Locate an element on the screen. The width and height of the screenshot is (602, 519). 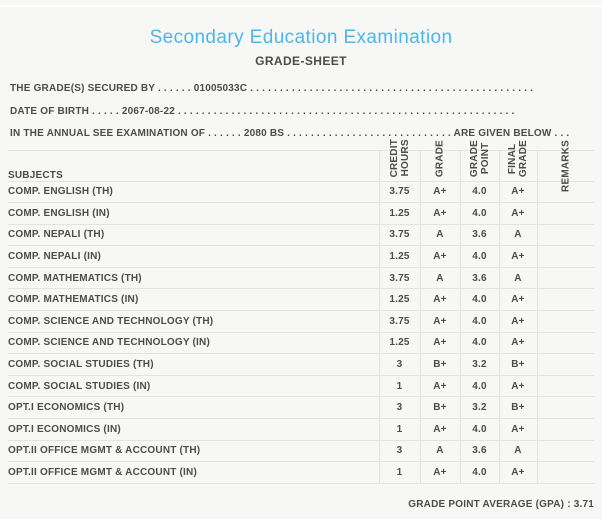
subject-cell: OPT.II OFFICE MGMT & ACCOUNT (TH) is located at coordinates (193, 450).